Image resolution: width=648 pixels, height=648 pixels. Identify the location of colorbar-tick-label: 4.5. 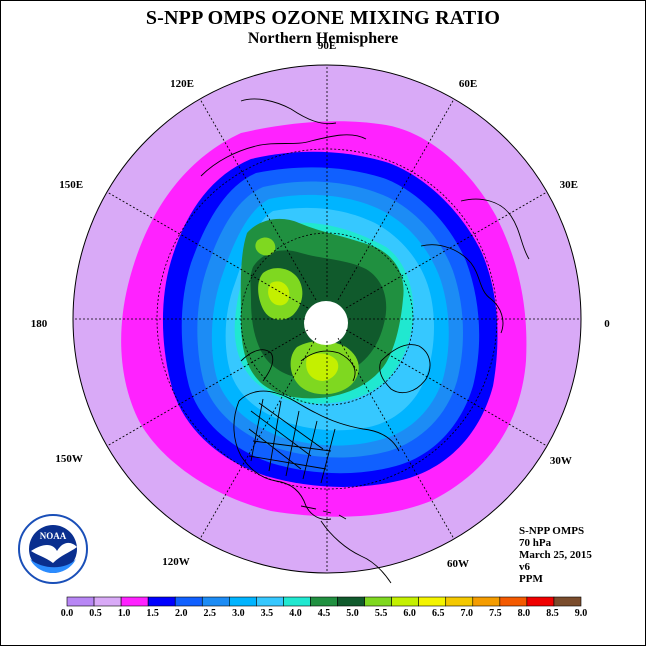
(324, 613).